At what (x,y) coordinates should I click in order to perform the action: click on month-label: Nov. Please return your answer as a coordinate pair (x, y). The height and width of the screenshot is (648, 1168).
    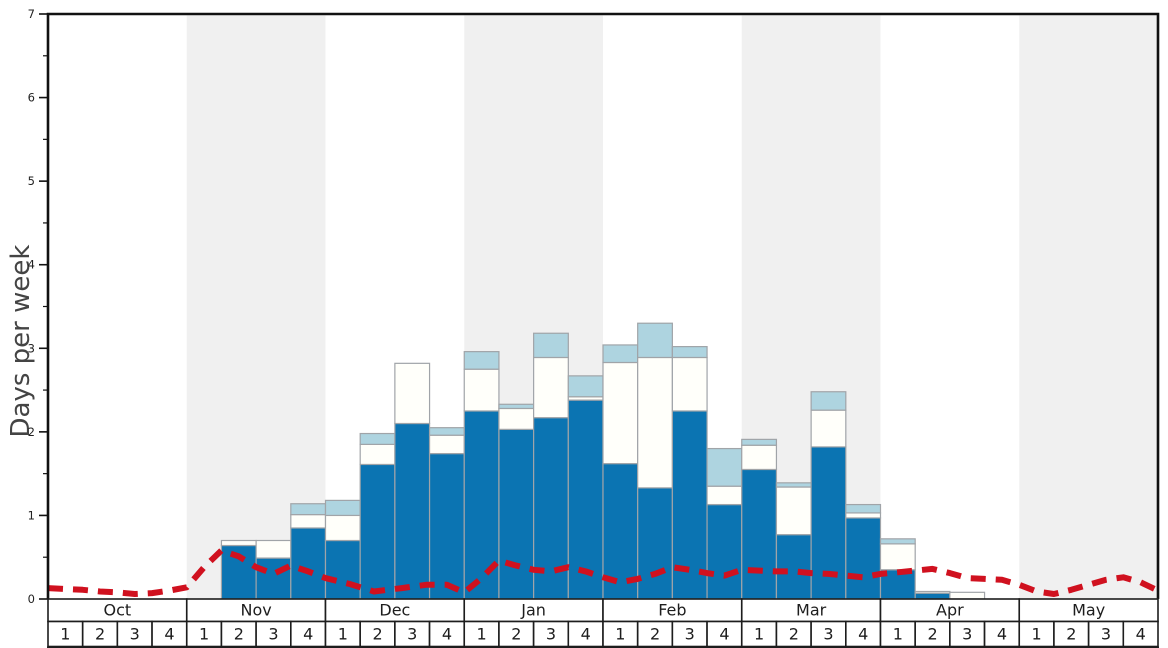
    Looking at the image, I should click on (256, 610).